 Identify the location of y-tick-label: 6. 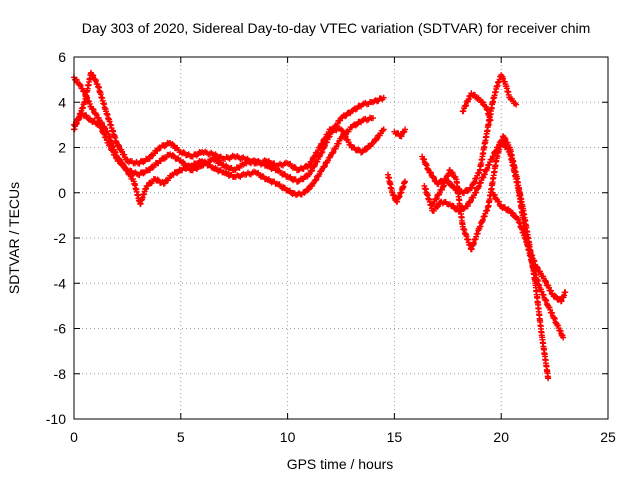
(62, 57).